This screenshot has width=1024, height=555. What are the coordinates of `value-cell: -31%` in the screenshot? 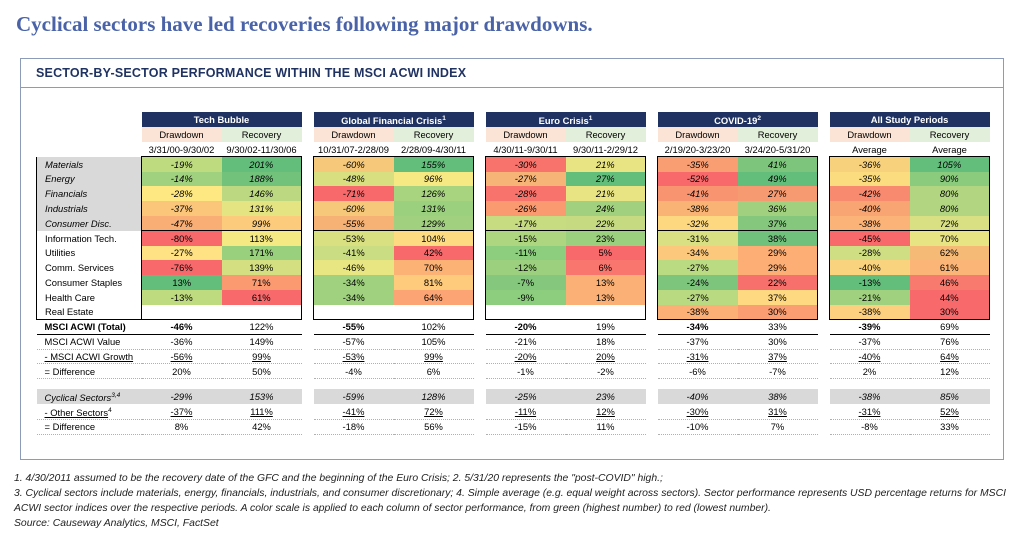 It's located at (697, 357).